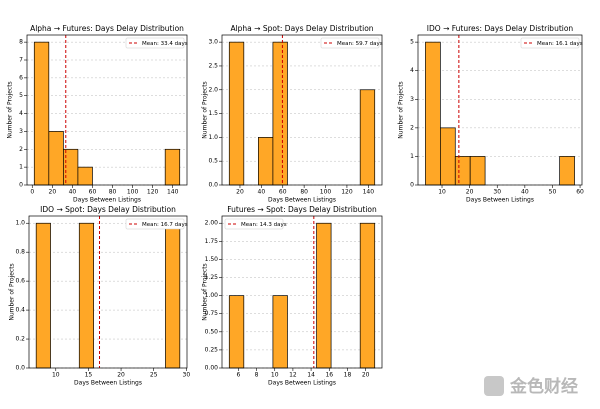 Image resolution: width=600 pixels, height=409 pixels. What do you see at coordinates (302, 209) in the screenshot?
I see `chart-title: Futures → Spot: Days Delay Distribution` at bounding box center [302, 209].